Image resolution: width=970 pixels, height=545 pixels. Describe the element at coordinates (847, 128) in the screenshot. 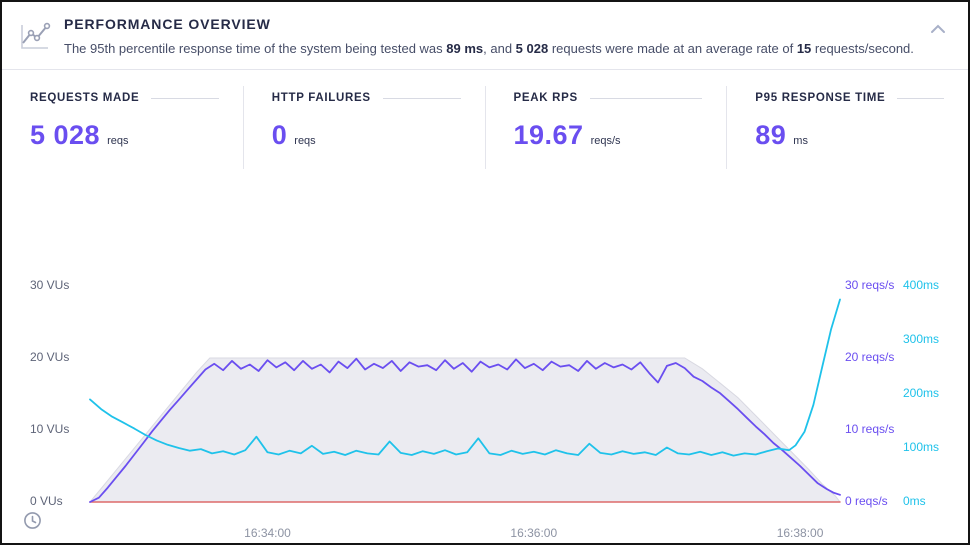

I see `stat-p95-response-time: P95 RESPONSE TIME 89 ms` at that location.